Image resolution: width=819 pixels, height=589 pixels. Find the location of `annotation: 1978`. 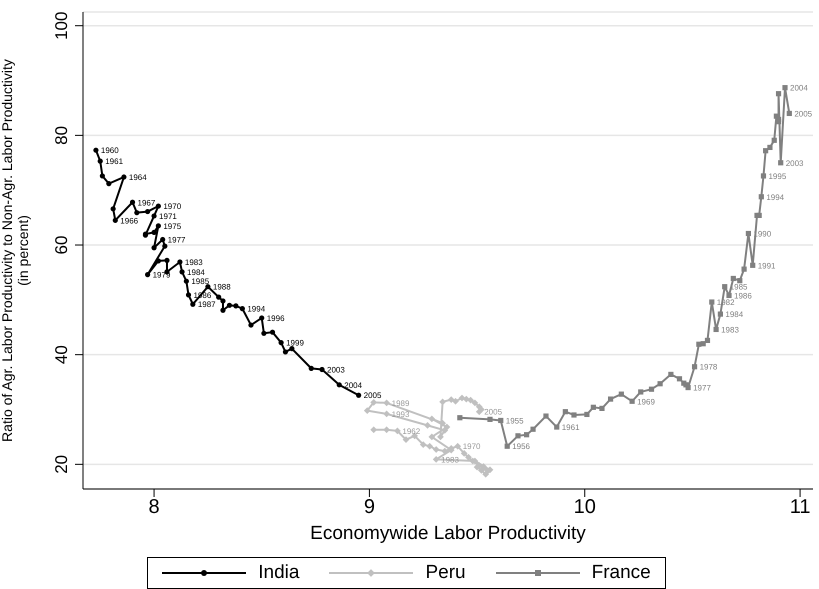

annotation: 1978 is located at coordinates (709, 367).